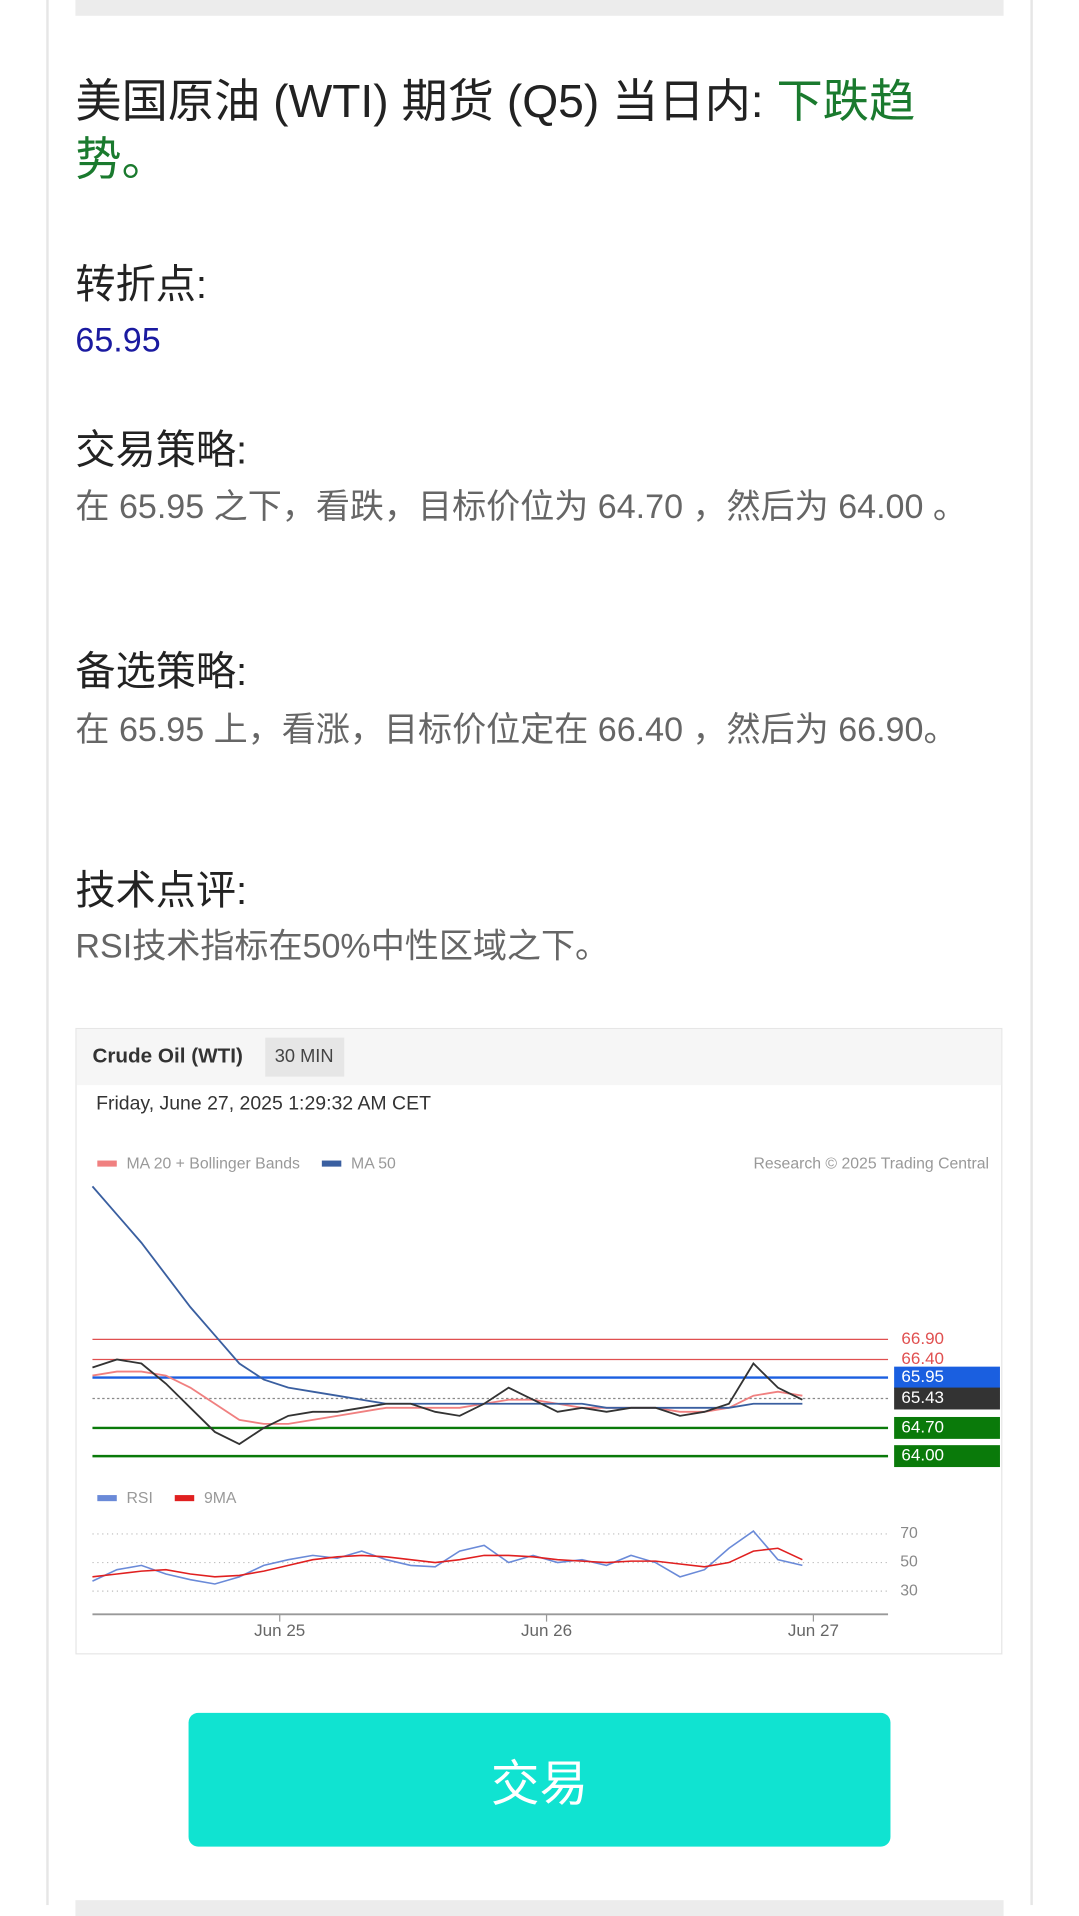  What do you see at coordinates (909, 1533) in the screenshot?
I see `y-tick-label: 70` at bounding box center [909, 1533].